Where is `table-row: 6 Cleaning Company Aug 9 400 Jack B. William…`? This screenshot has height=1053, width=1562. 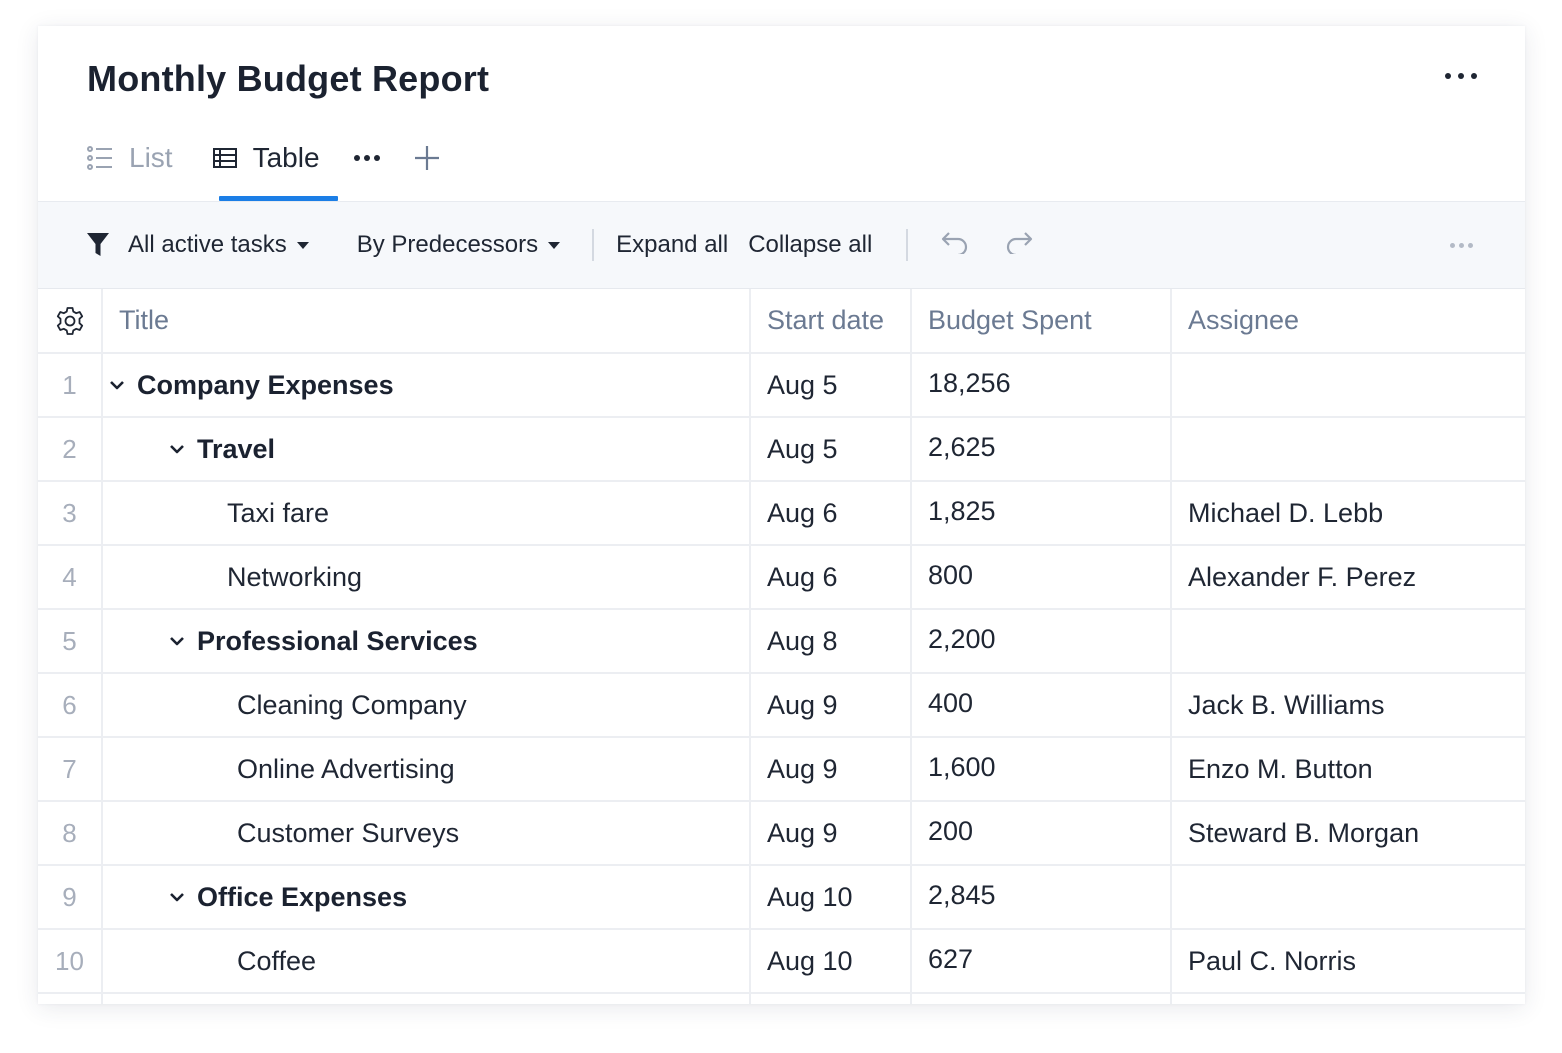
table-row: 6 Cleaning Company Aug 9 400 Jack B. William… is located at coordinates (781, 705).